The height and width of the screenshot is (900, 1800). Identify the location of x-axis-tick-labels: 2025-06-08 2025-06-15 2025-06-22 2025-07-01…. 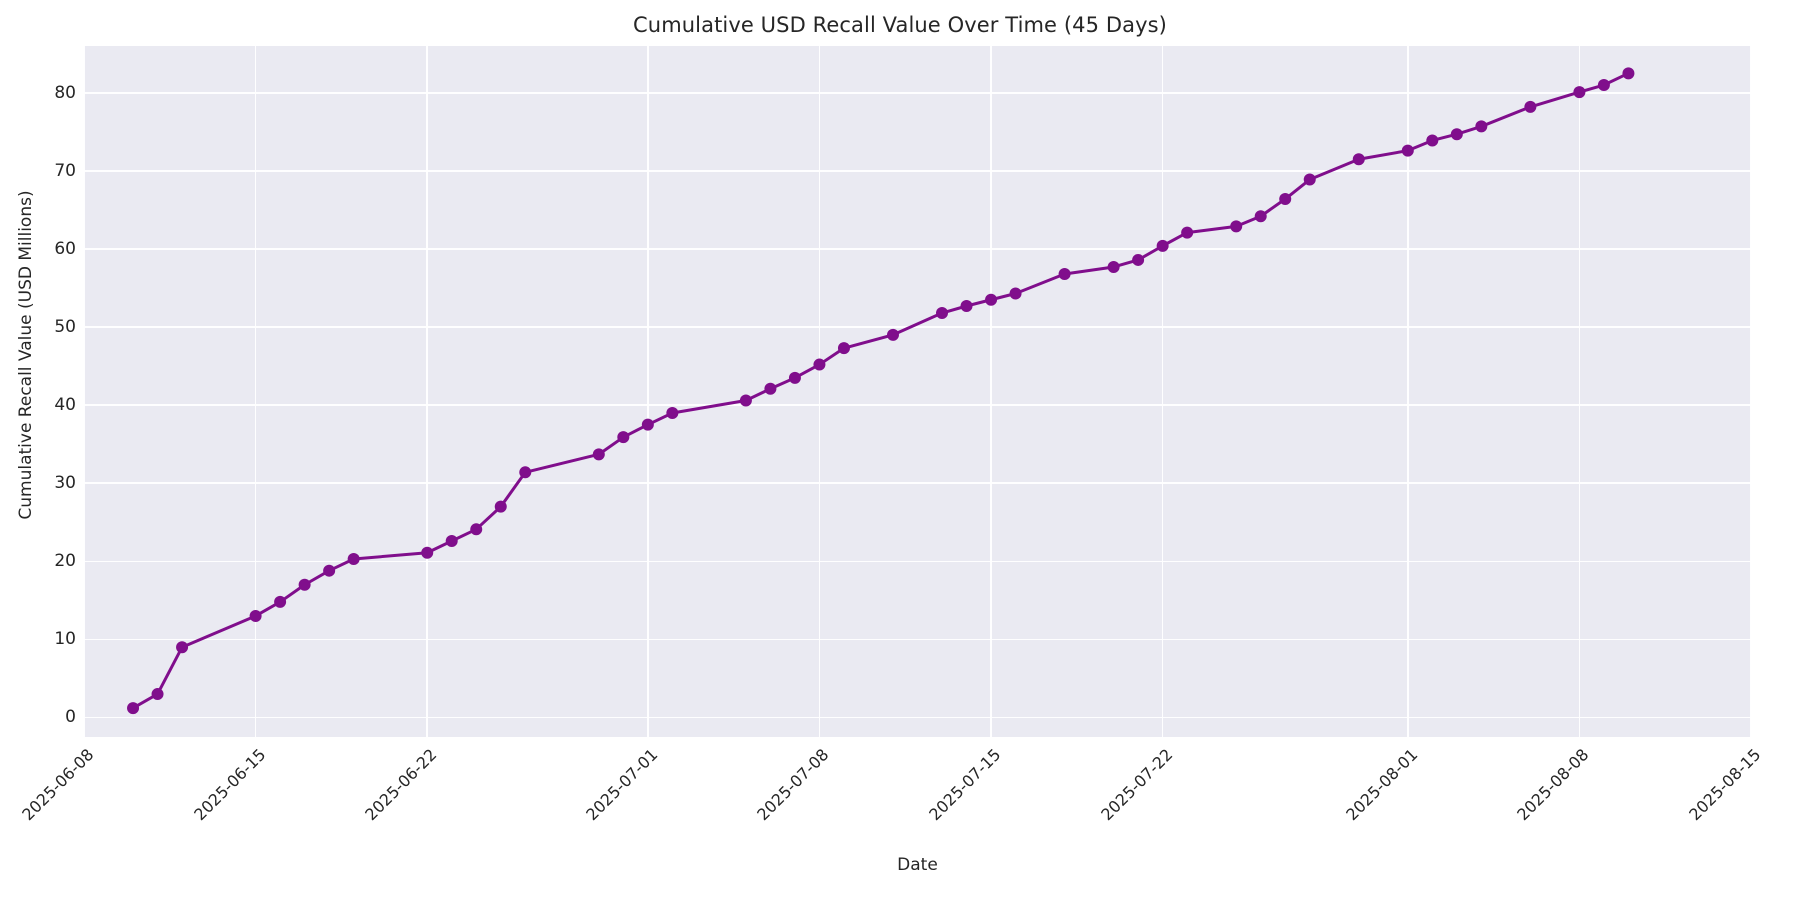
(891, 797).